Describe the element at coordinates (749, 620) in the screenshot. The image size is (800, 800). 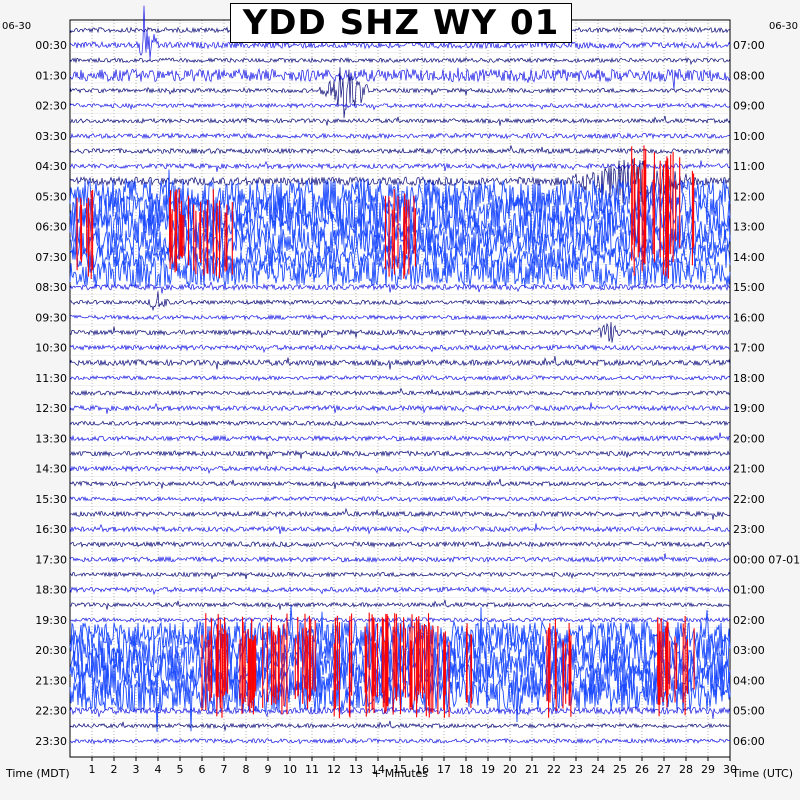
I see `right-time-label: 02:00` at that location.